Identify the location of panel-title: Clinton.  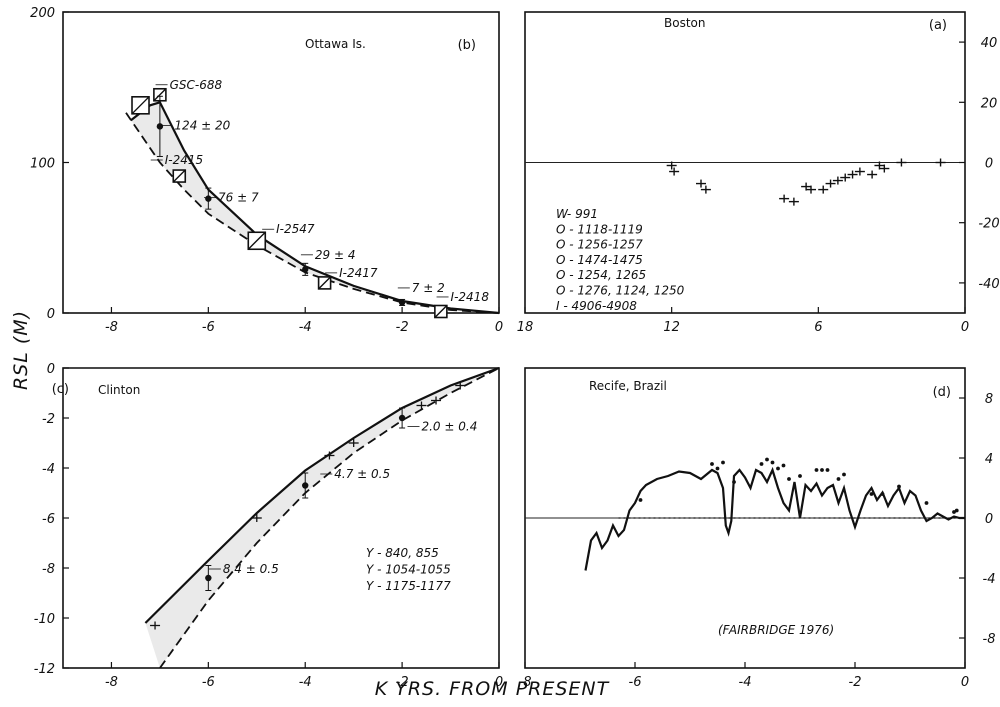
(119, 390).